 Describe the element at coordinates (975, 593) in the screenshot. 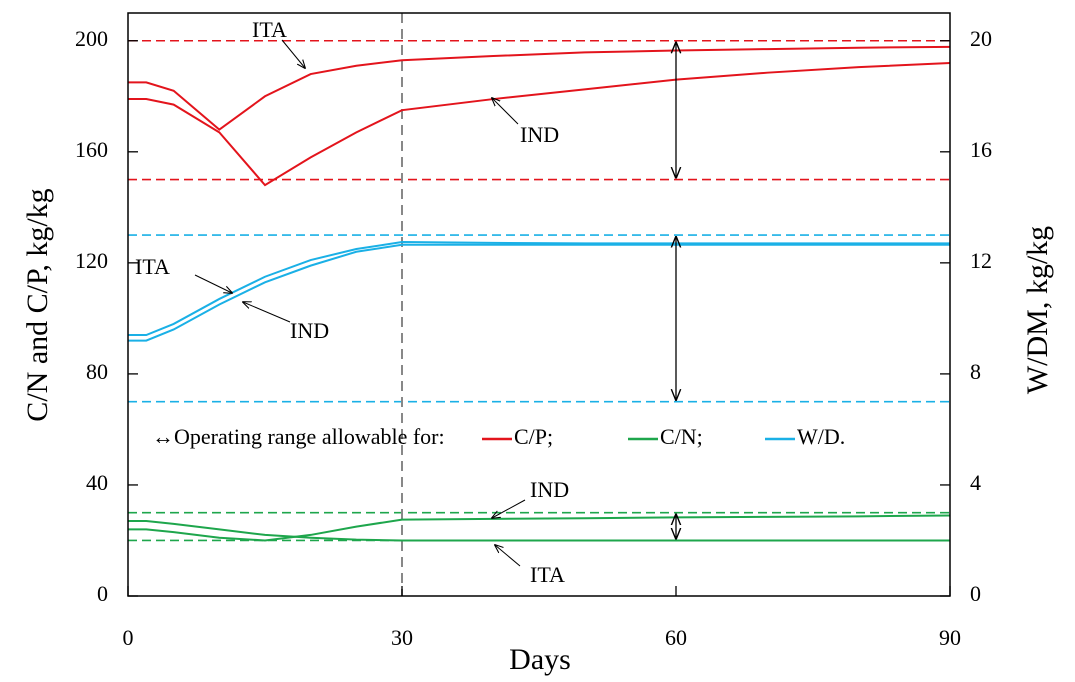

I see `y2-tick-label: 0` at that location.